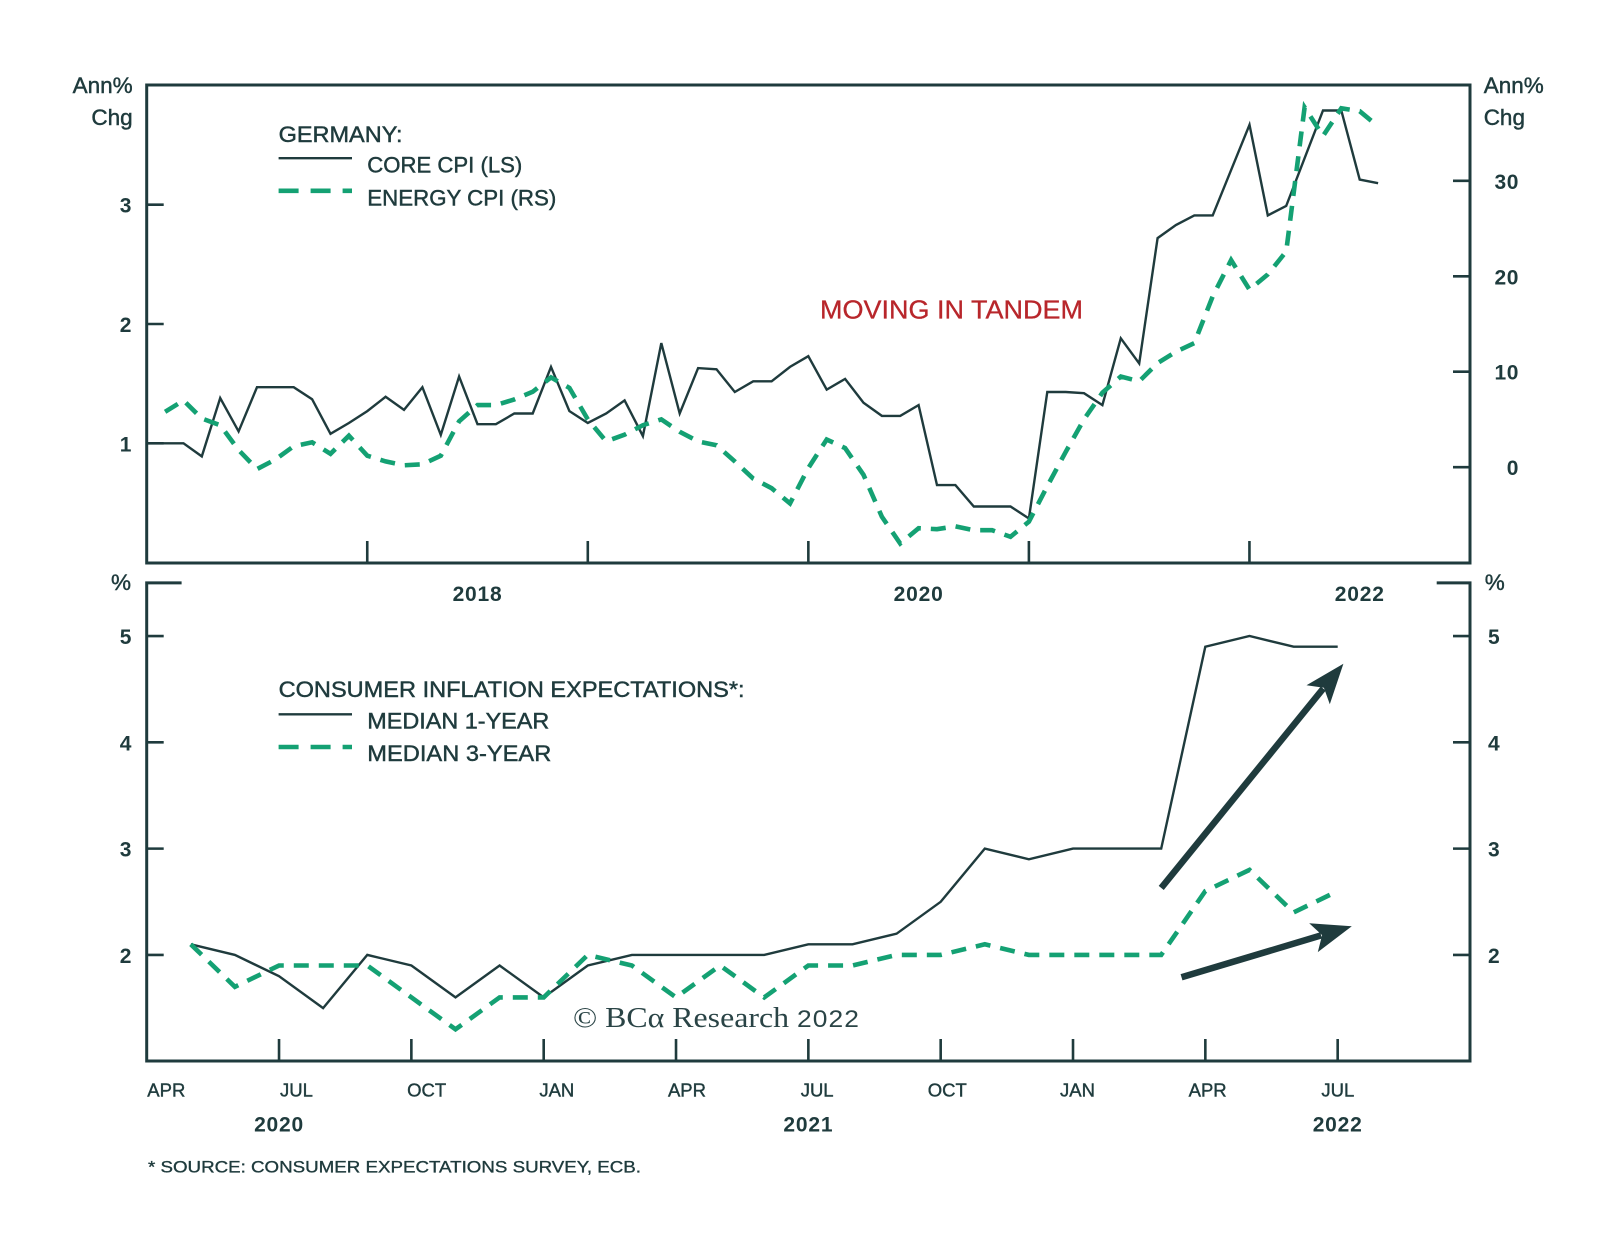  Describe the element at coordinates (556, 1090) in the screenshot. I see `x-month-label: JAN` at that location.